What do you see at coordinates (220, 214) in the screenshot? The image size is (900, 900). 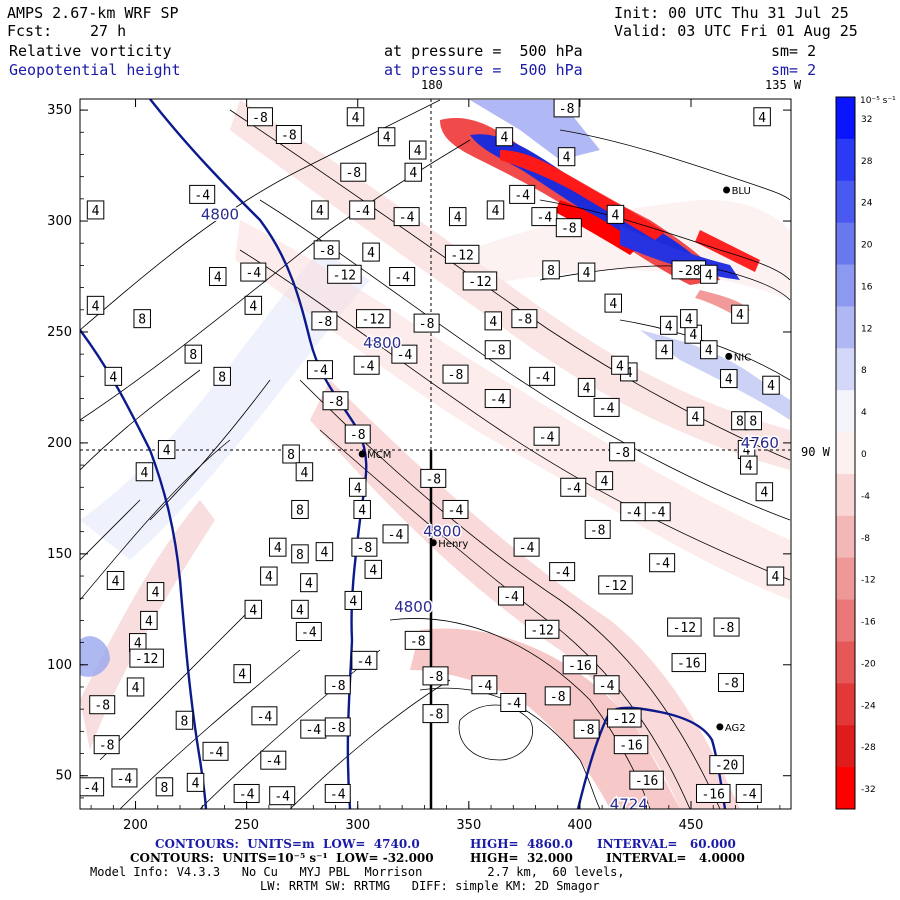 I see `height-contour-label: 4800` at bounding box center [220, 214].